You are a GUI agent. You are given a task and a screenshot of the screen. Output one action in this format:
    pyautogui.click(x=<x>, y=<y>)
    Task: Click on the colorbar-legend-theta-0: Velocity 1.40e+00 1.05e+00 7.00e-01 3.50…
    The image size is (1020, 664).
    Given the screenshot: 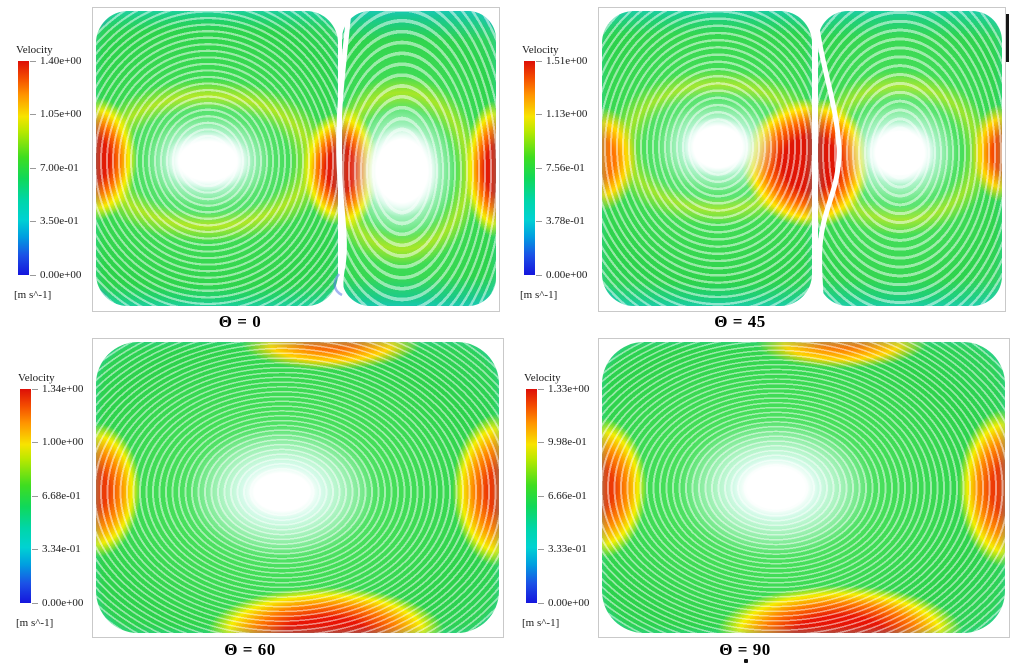 What is the action you would take?
    pyautogui.click(x=57, y=176)
    